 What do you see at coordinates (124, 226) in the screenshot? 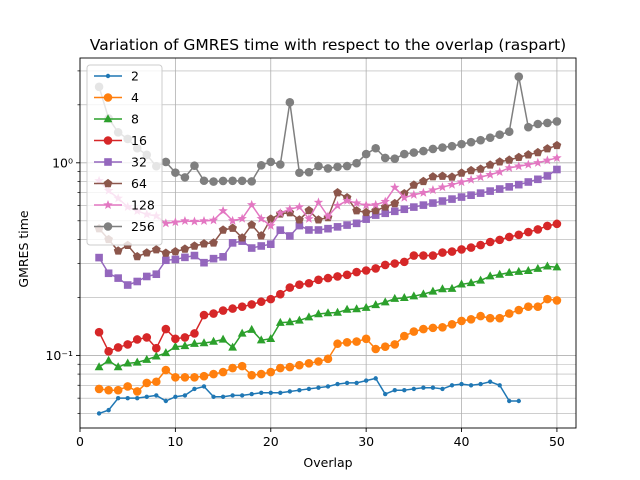
I see `legend-entry-256: 256` at bounding box center [124, 226].